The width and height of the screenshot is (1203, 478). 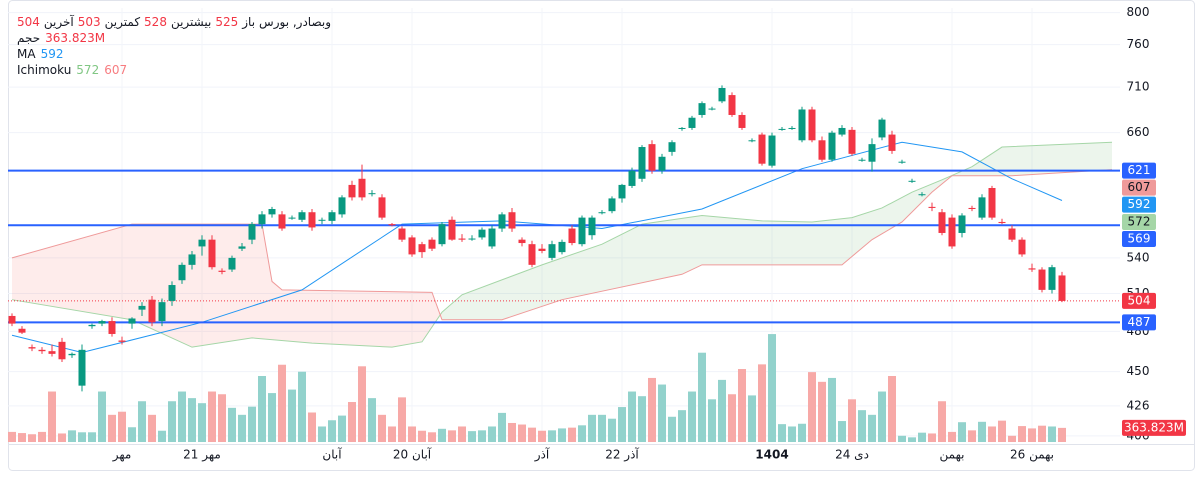 What do you see at coordinates (1154, 427) in the screenshot?
I see `volume-label-box` at bounding box center [1154, 427].